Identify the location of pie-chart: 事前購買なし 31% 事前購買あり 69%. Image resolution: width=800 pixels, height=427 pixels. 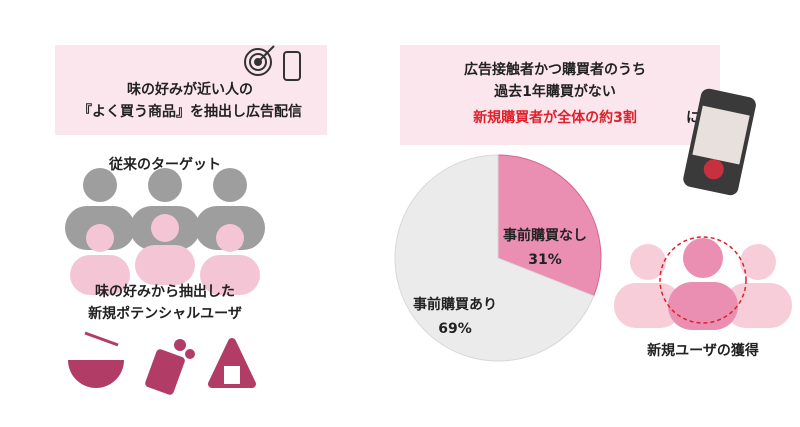
(498, 258).